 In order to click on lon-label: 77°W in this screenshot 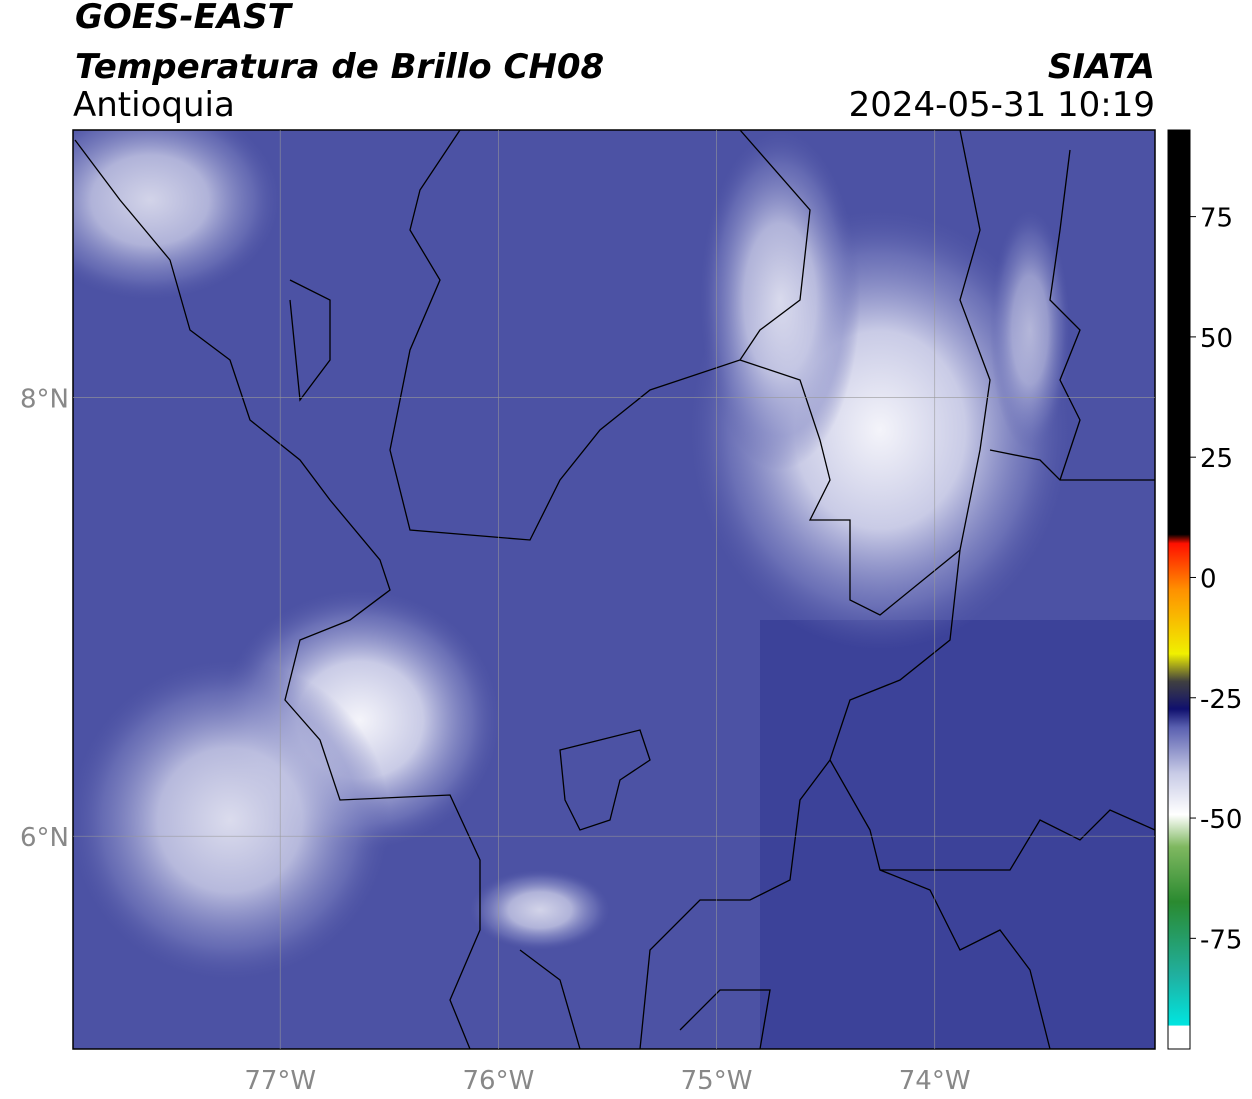, I will do `click(280, 1081)`.